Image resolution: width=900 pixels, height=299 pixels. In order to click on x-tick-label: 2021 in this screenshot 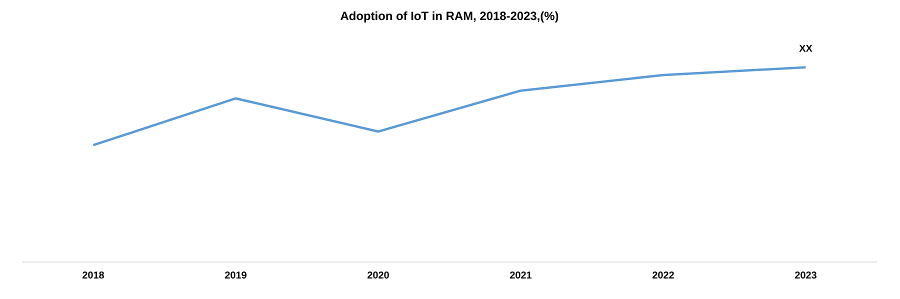, I will do `click(521, 275)`.